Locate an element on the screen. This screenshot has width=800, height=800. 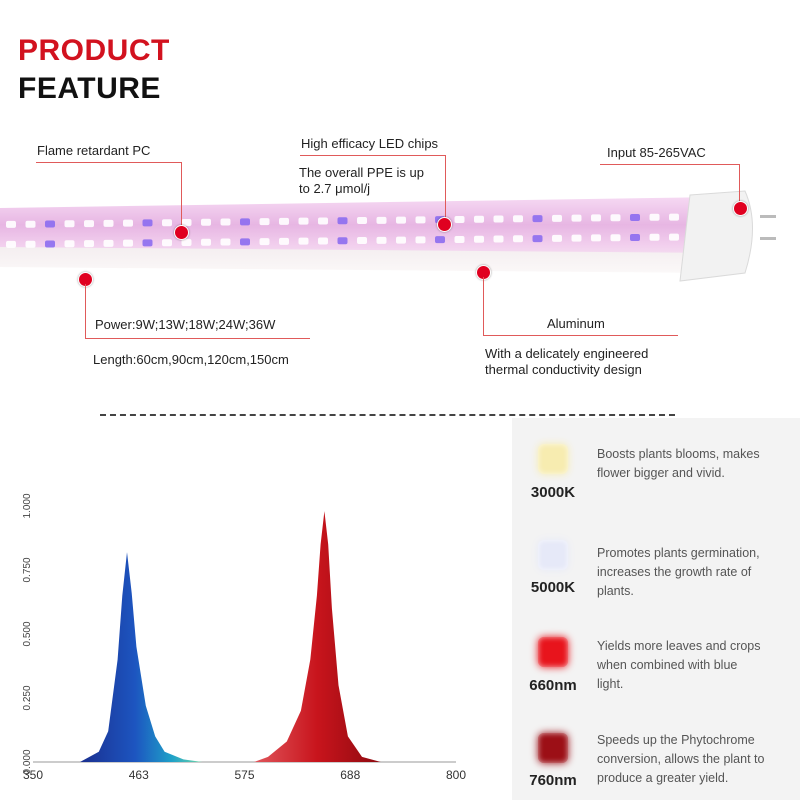
swatch-660nm is located at coordinates (553, 652).